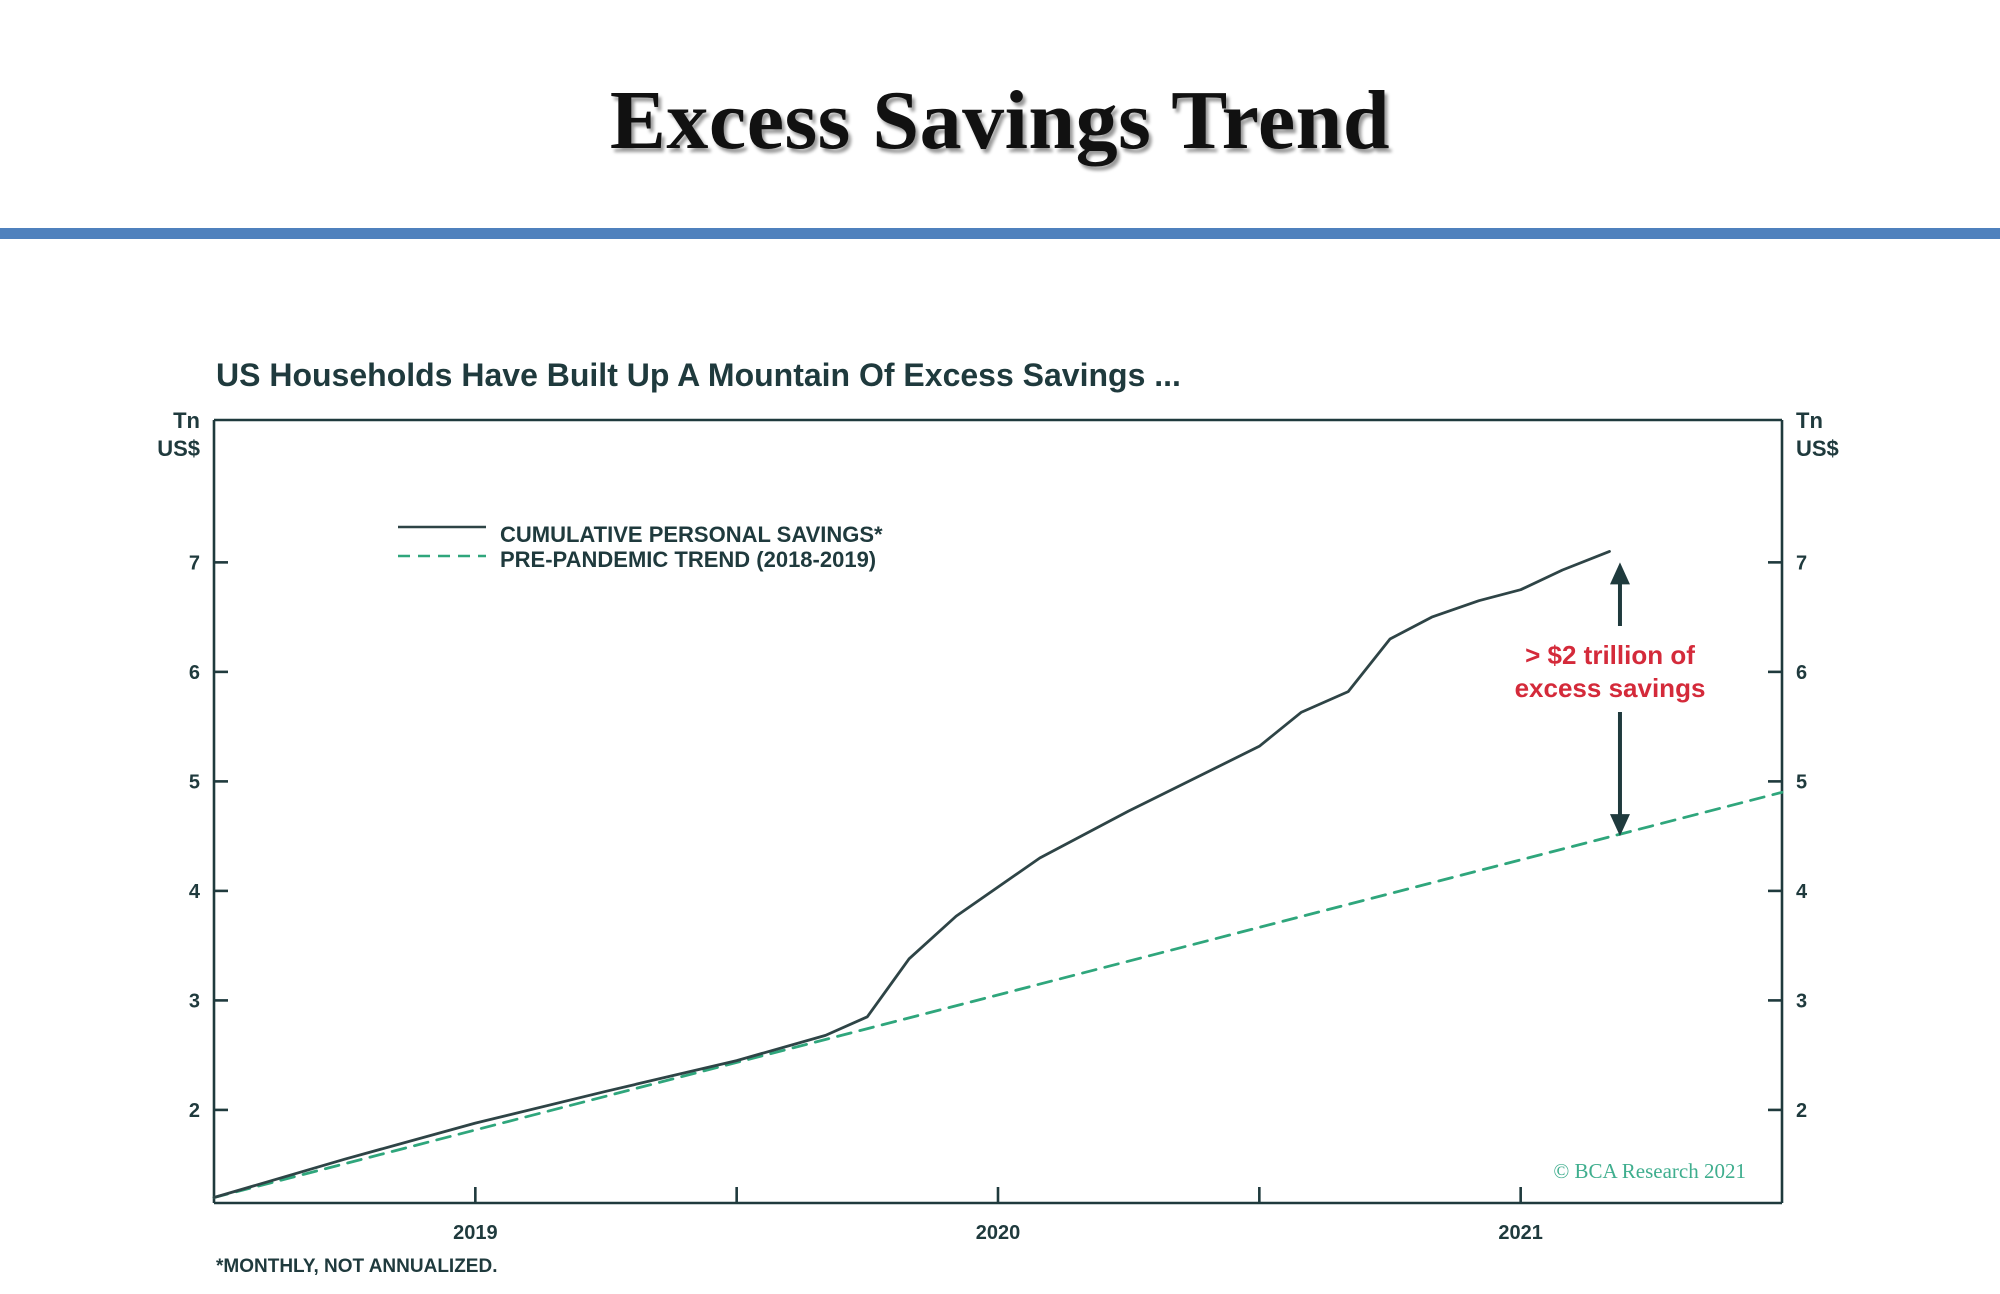 This screenshot has height=1294, width=2000. Describe the element at coordinates (1000, 233) in the screenshot. I see `title-divider` at that location.